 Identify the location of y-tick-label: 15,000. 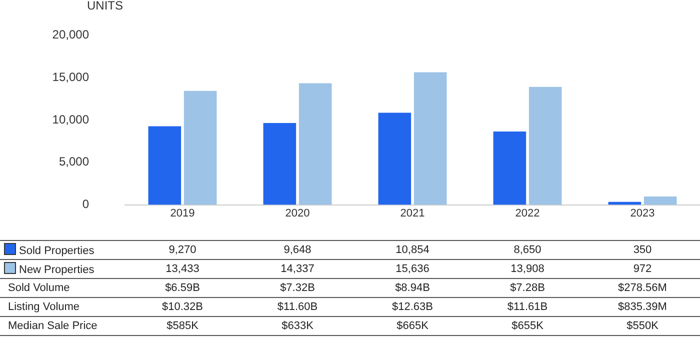
(71, 77).